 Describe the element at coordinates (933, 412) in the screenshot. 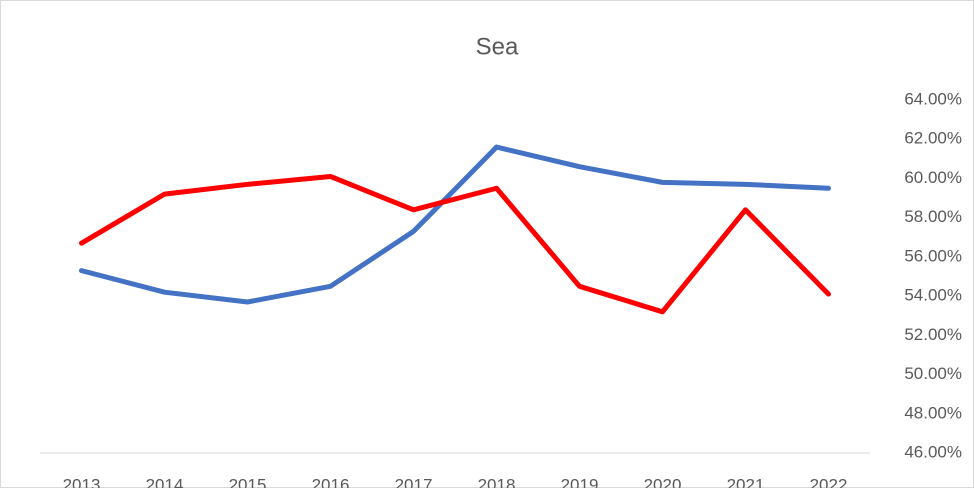

I see `y-tick-label: 48.00%` at that location.